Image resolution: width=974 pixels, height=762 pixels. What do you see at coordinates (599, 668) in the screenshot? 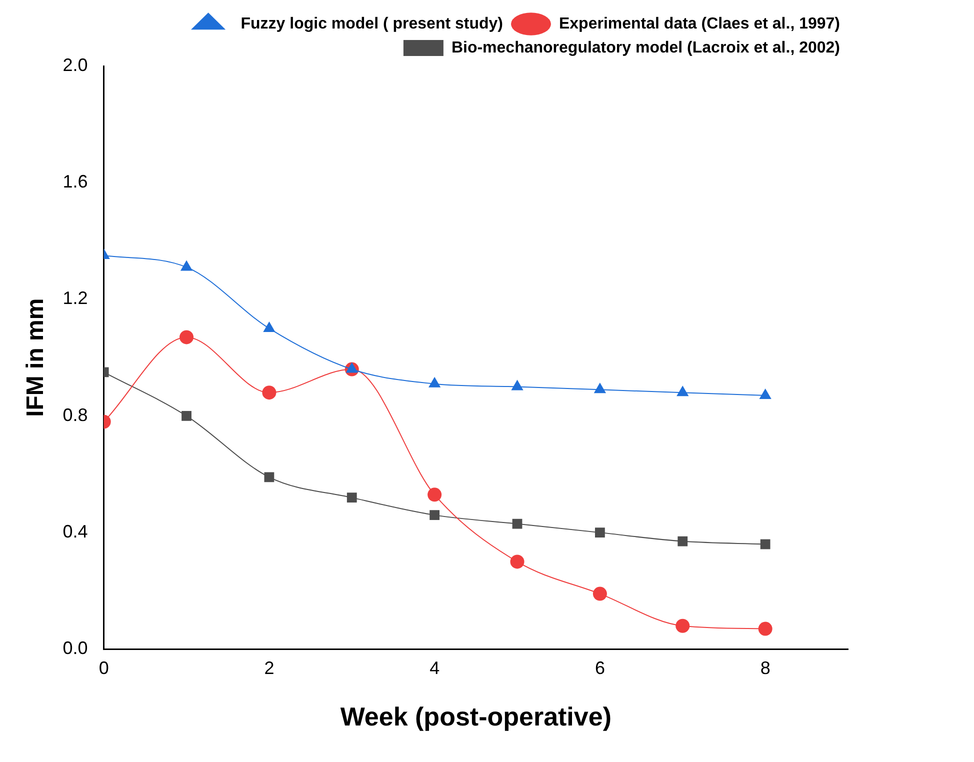
I see `x-tick-label: 6` at bounding box center [599, 668].